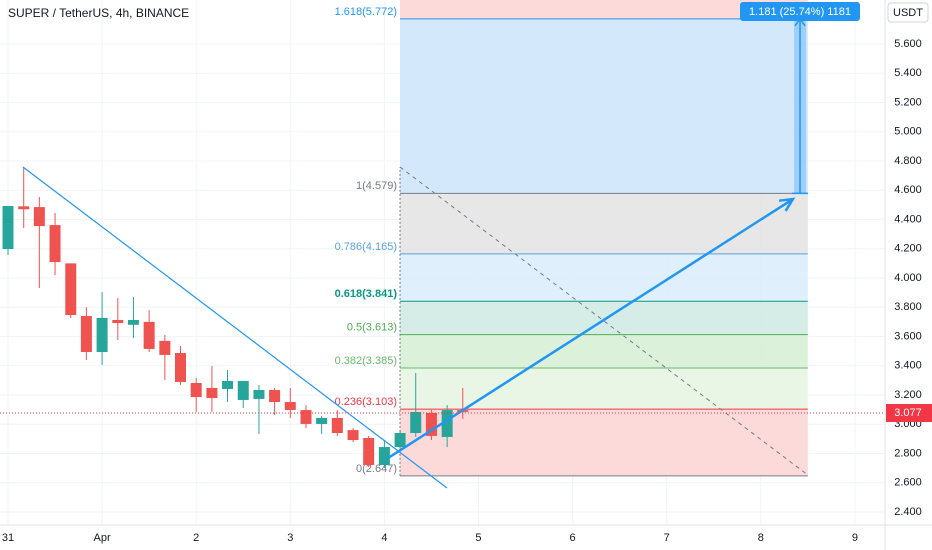 Image resolution: width=932 pixels, height=550 pixels. I want to click on arrow-head, so click(787, 204).